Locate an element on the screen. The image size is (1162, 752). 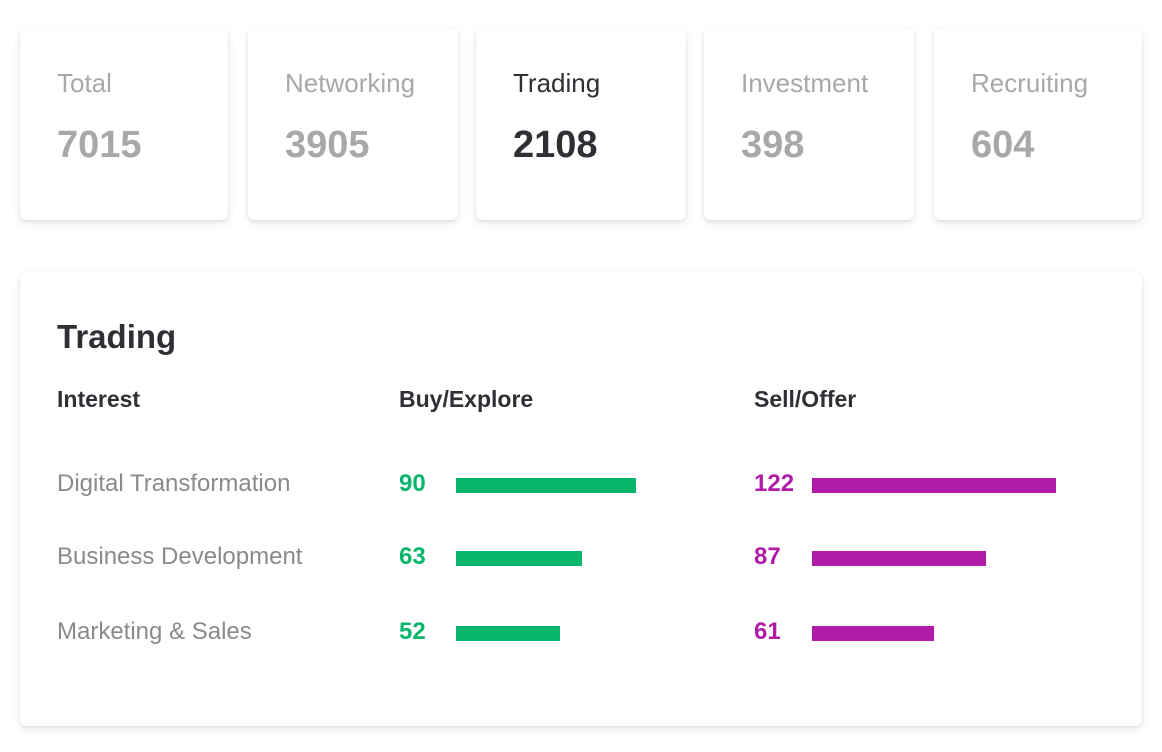
buy-value: 63 is located at coordinates (412, 556).